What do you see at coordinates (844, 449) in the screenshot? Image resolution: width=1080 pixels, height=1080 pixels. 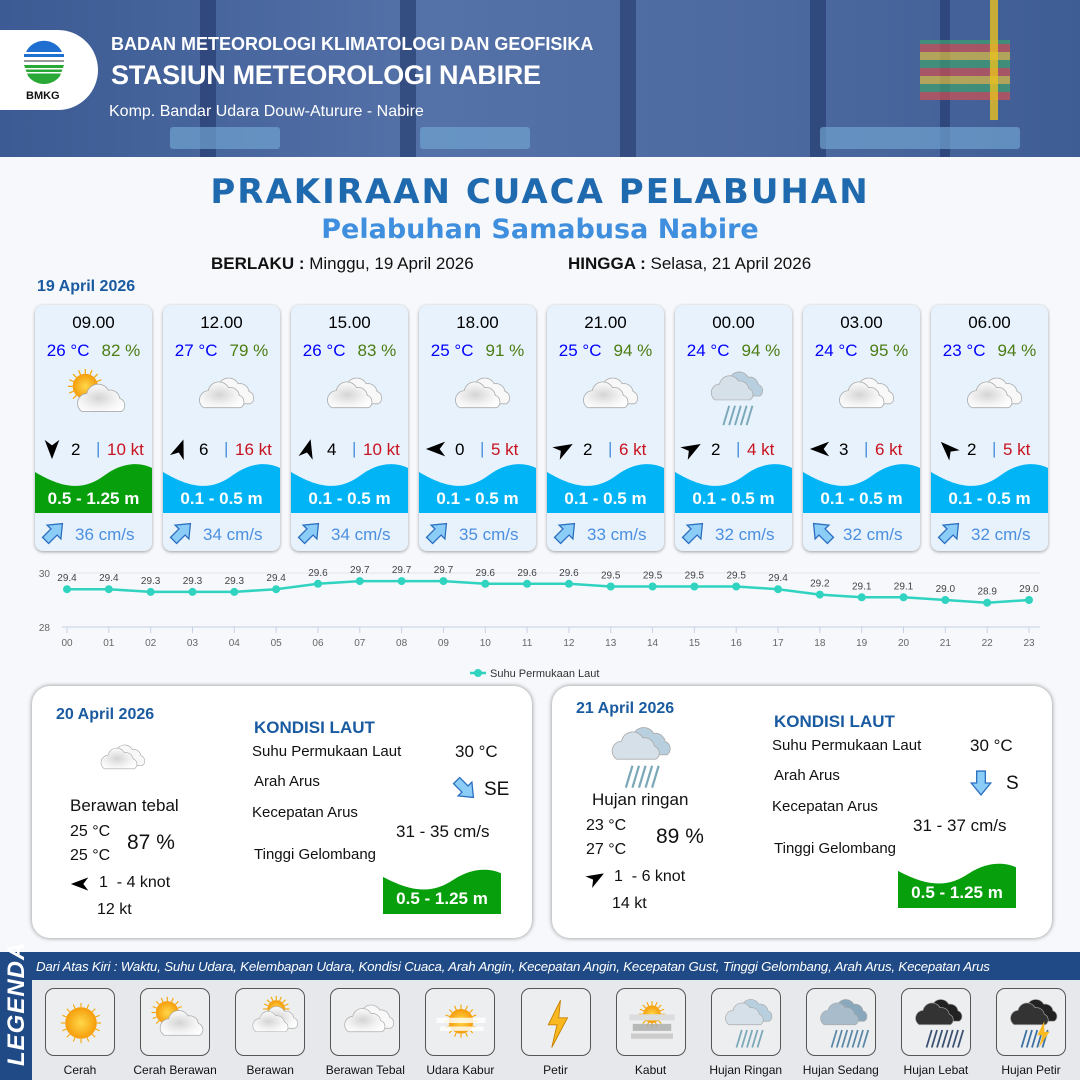 I see `wind-speed: 3` at bounding box center [844, 449].